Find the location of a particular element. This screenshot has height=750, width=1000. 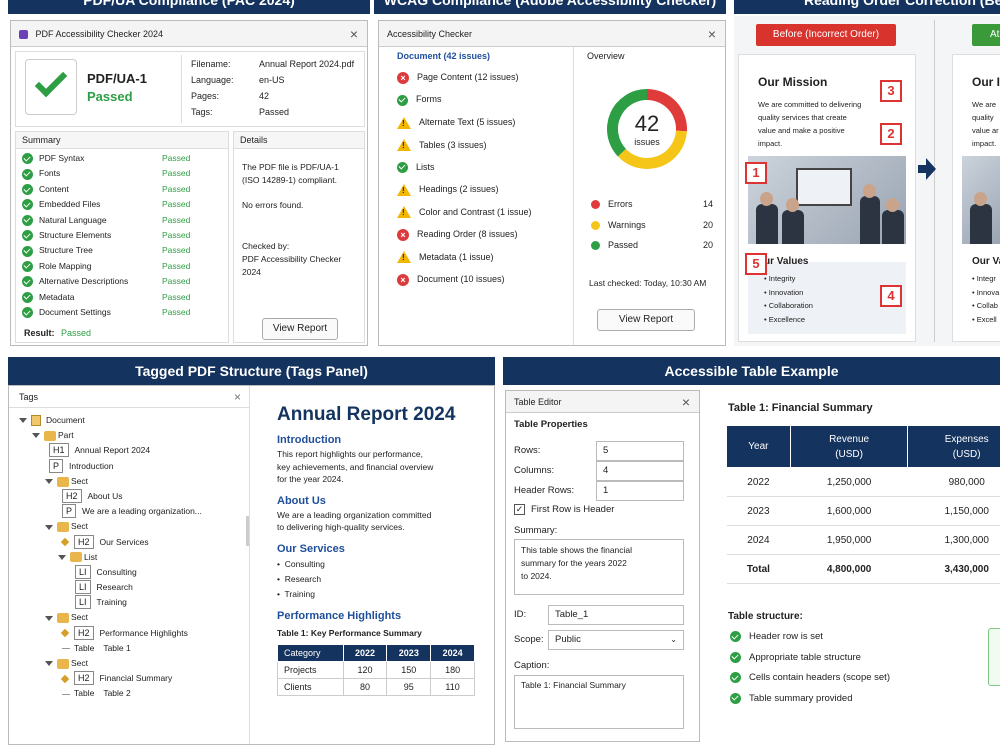

values-item-text: Collaboration is located at coordinates (790, 305).